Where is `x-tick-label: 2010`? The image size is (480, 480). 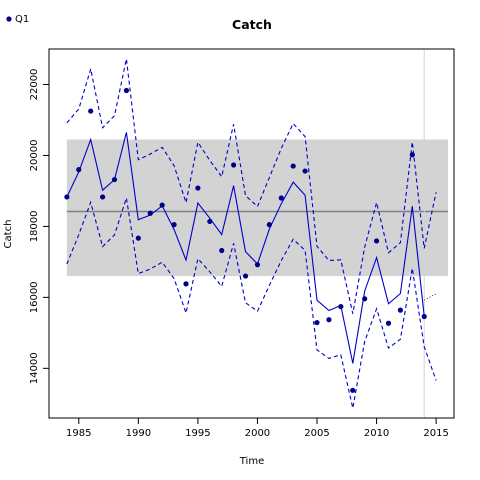 x-tick-label: 2010 is located at coordinates (376, 433).